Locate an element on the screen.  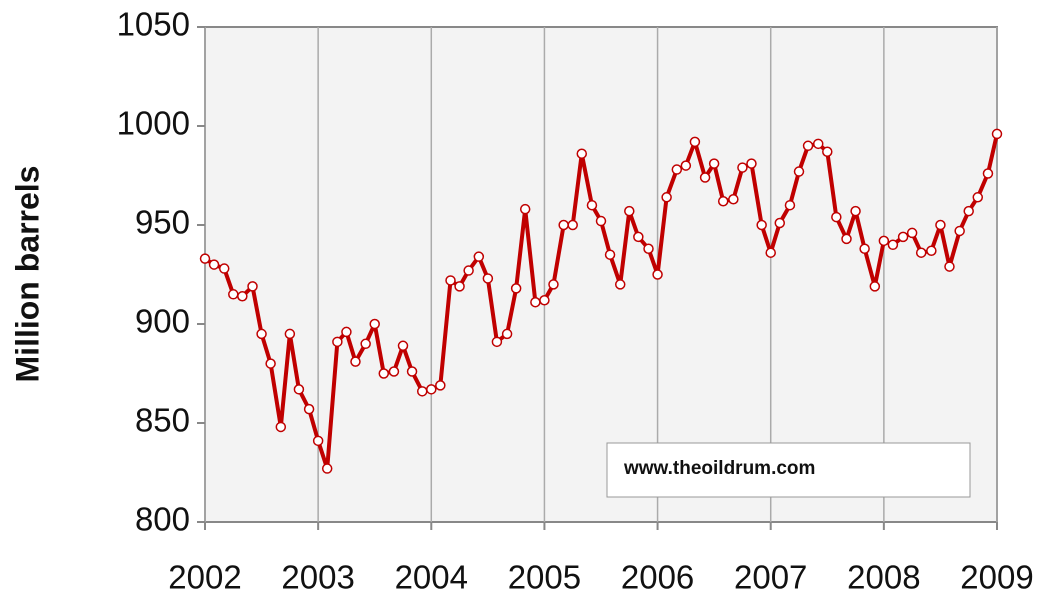
x-tick-label: 2009 is located at coordinates (996, 577).